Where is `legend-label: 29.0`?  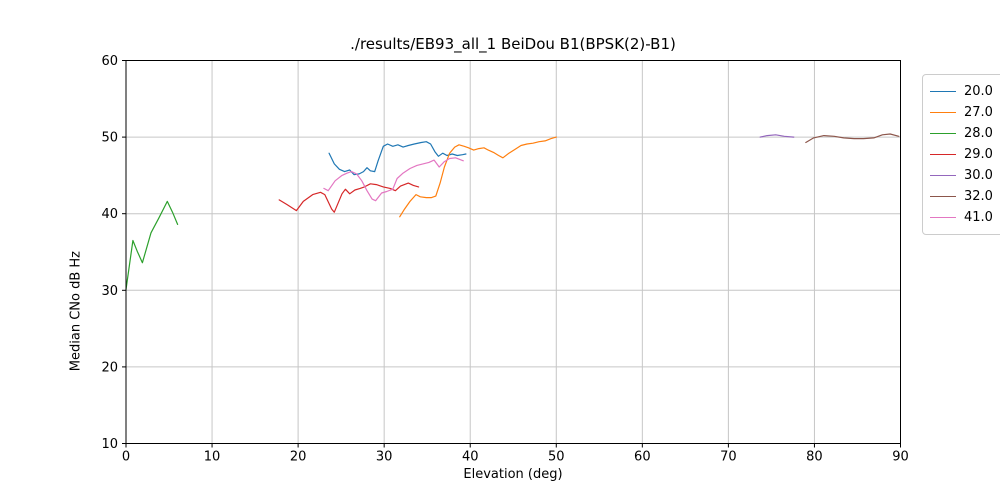
legend-label: 29.0 is located at coordinates (978, 154).